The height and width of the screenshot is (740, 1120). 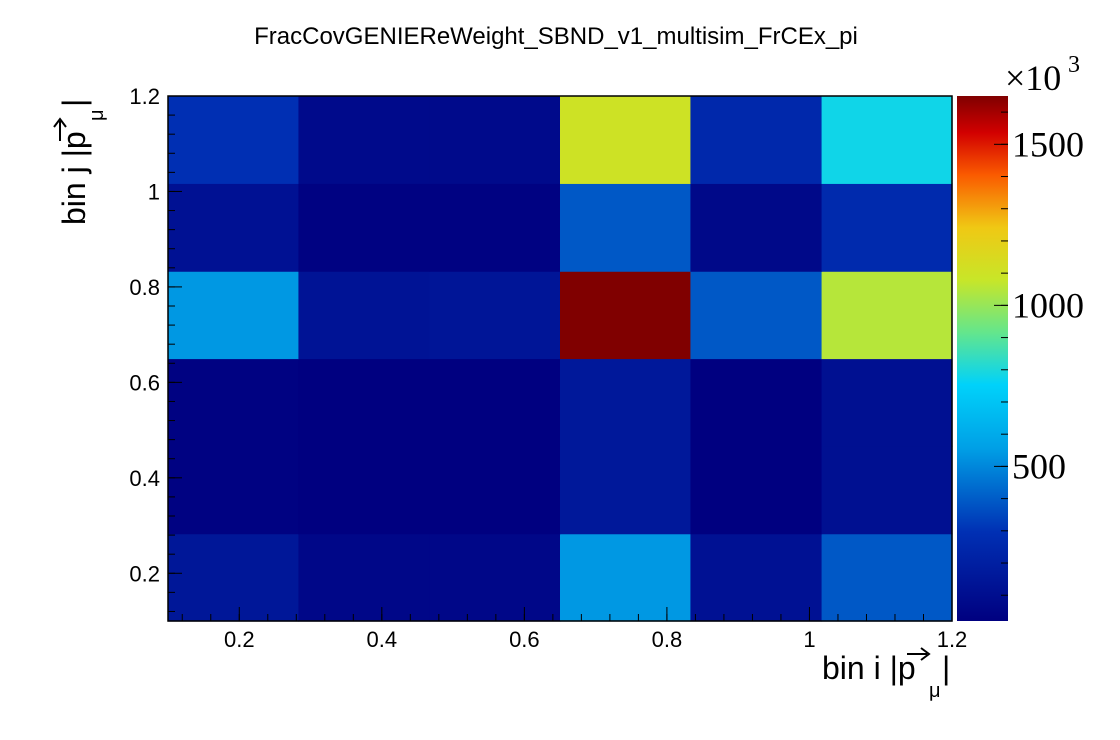 What do you see at coordinates (982, 358) in the screenshot?
I see `color-scale-bar` at bounding box center [982, 358].